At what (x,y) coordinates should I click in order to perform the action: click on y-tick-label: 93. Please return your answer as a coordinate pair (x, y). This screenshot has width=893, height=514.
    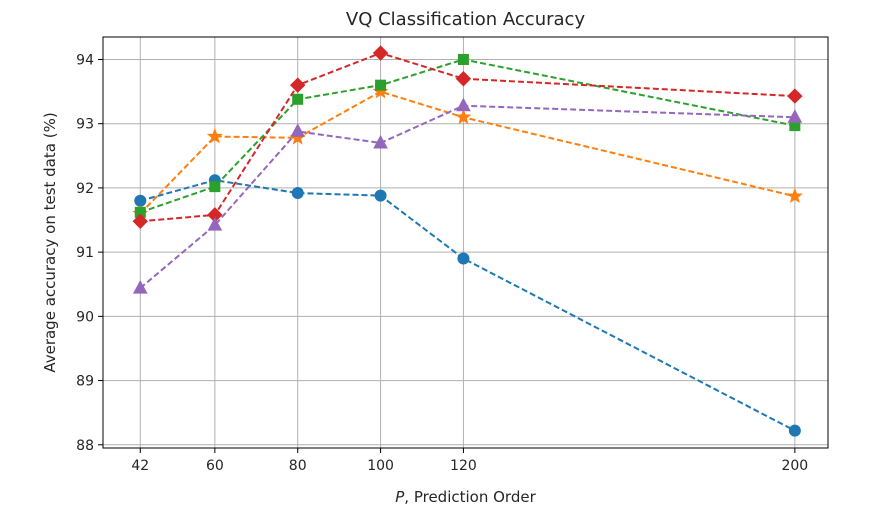
    Looking at the image, I should click on (85, 125).